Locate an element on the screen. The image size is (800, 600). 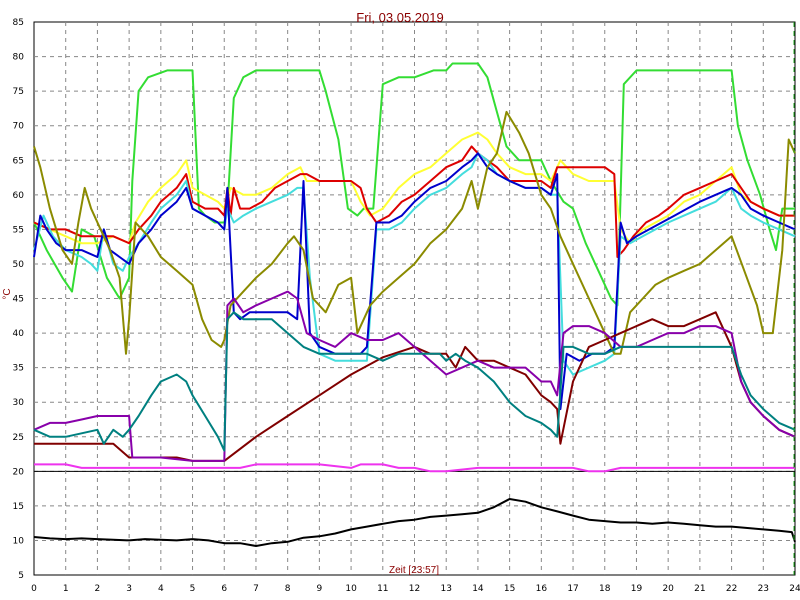
x-tick-label: 22 is located at coordinates (731, 589).